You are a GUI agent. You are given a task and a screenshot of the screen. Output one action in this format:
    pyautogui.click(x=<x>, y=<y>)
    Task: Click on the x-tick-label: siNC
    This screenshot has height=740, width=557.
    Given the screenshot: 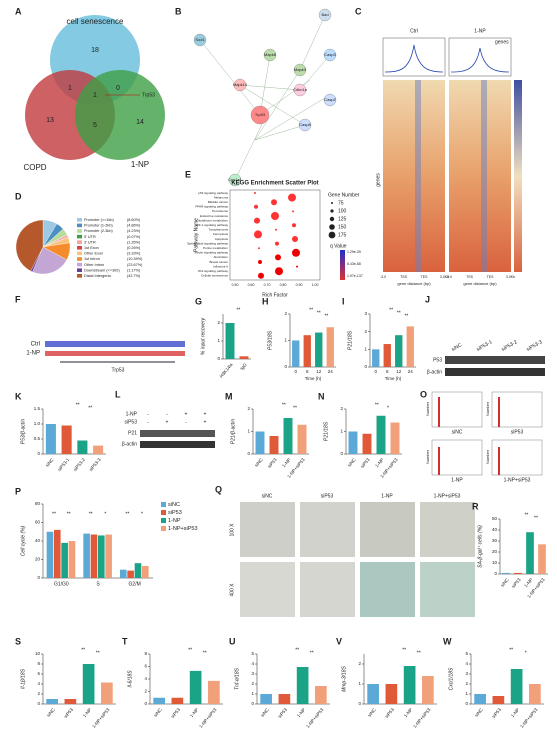 What is the action you would take?
    pyautogui.click(x=265, y=712)
    